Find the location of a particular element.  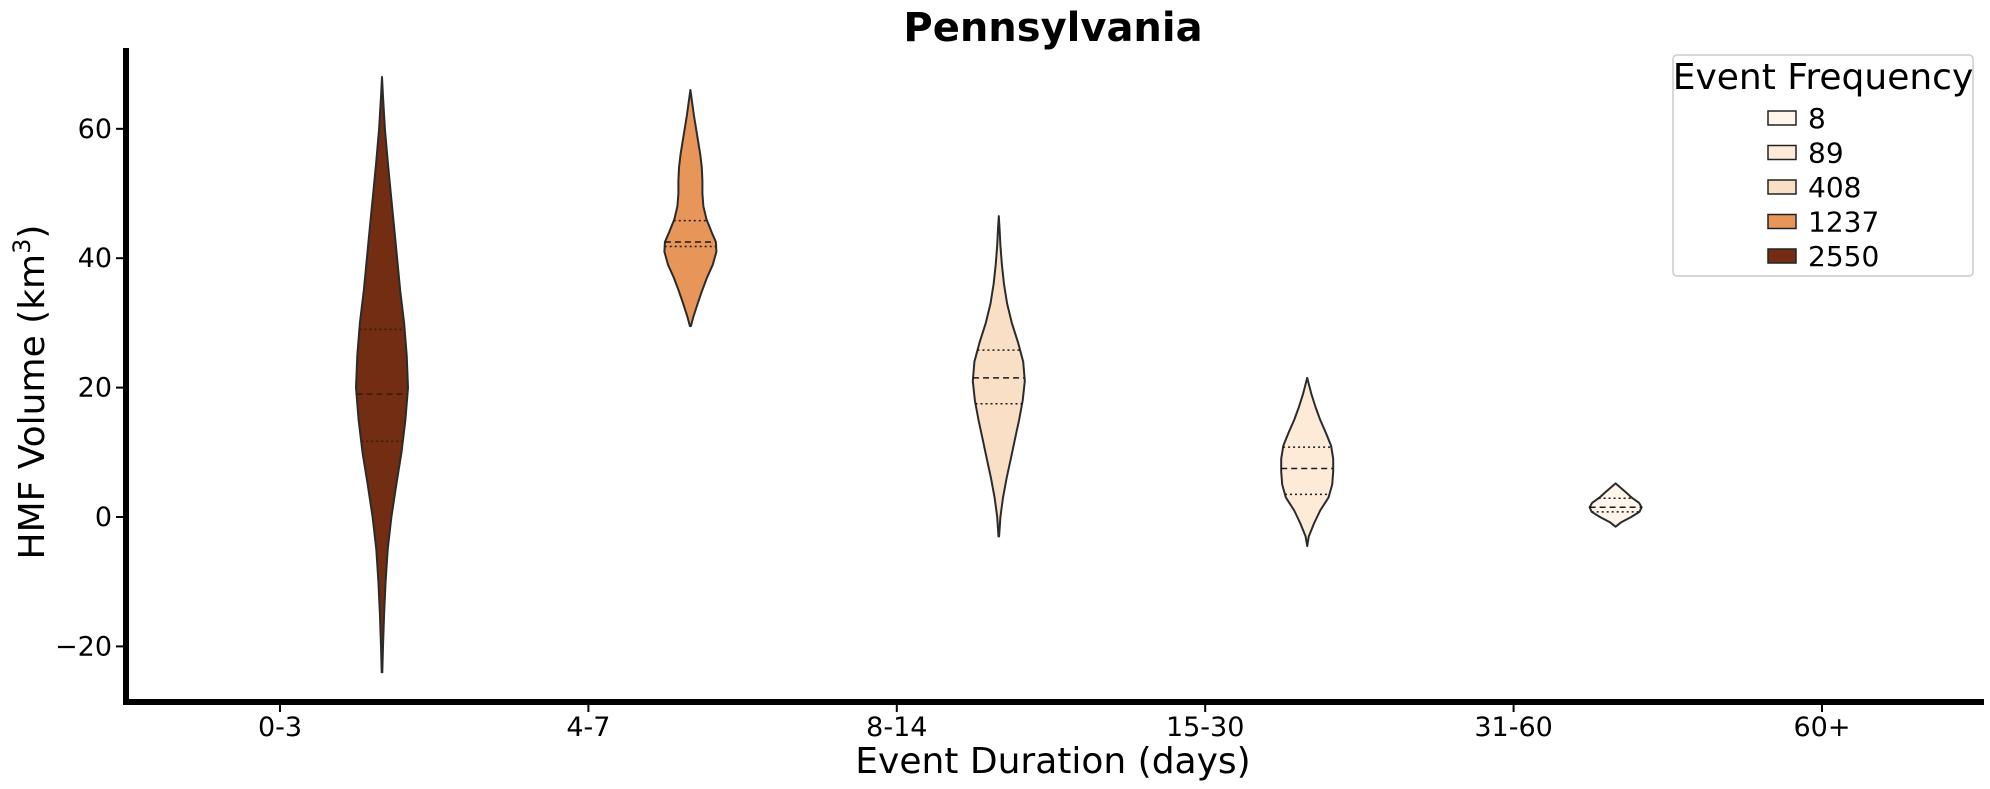

legend-frame is located at coordinates (1823, 165).